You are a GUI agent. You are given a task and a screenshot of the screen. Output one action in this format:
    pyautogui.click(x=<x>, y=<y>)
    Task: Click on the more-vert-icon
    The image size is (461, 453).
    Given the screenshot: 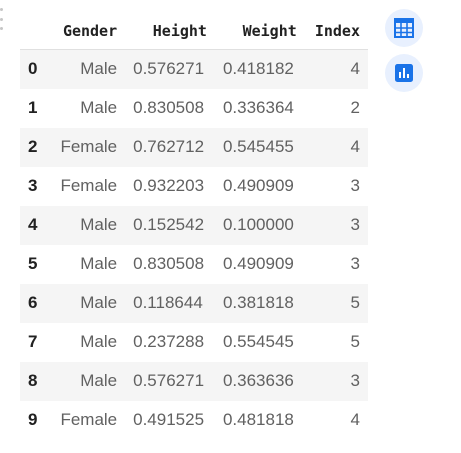 What is the action you would take?
    pyautogui.click(x=2, y=19)
    